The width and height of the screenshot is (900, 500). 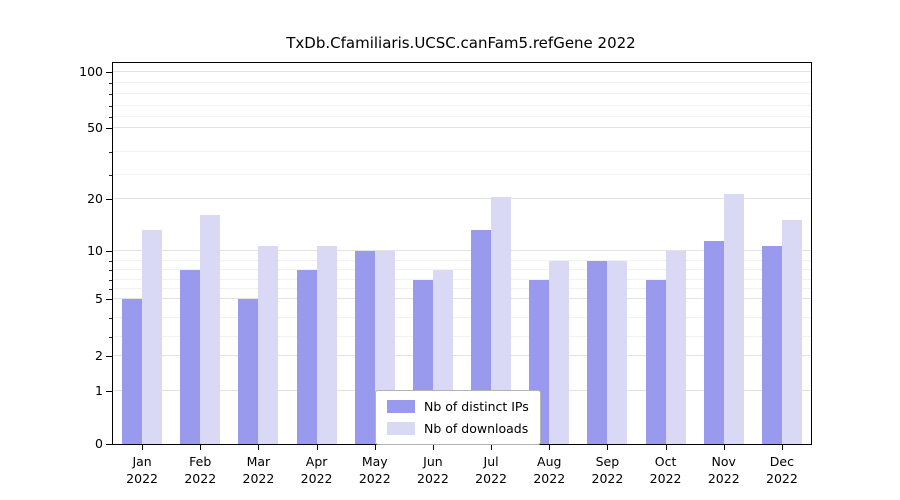 What do you see at coordinates (491, 470) in the screenshot?
I see `x-tick-label: Jul 2022` at bounding box center [491, 470].